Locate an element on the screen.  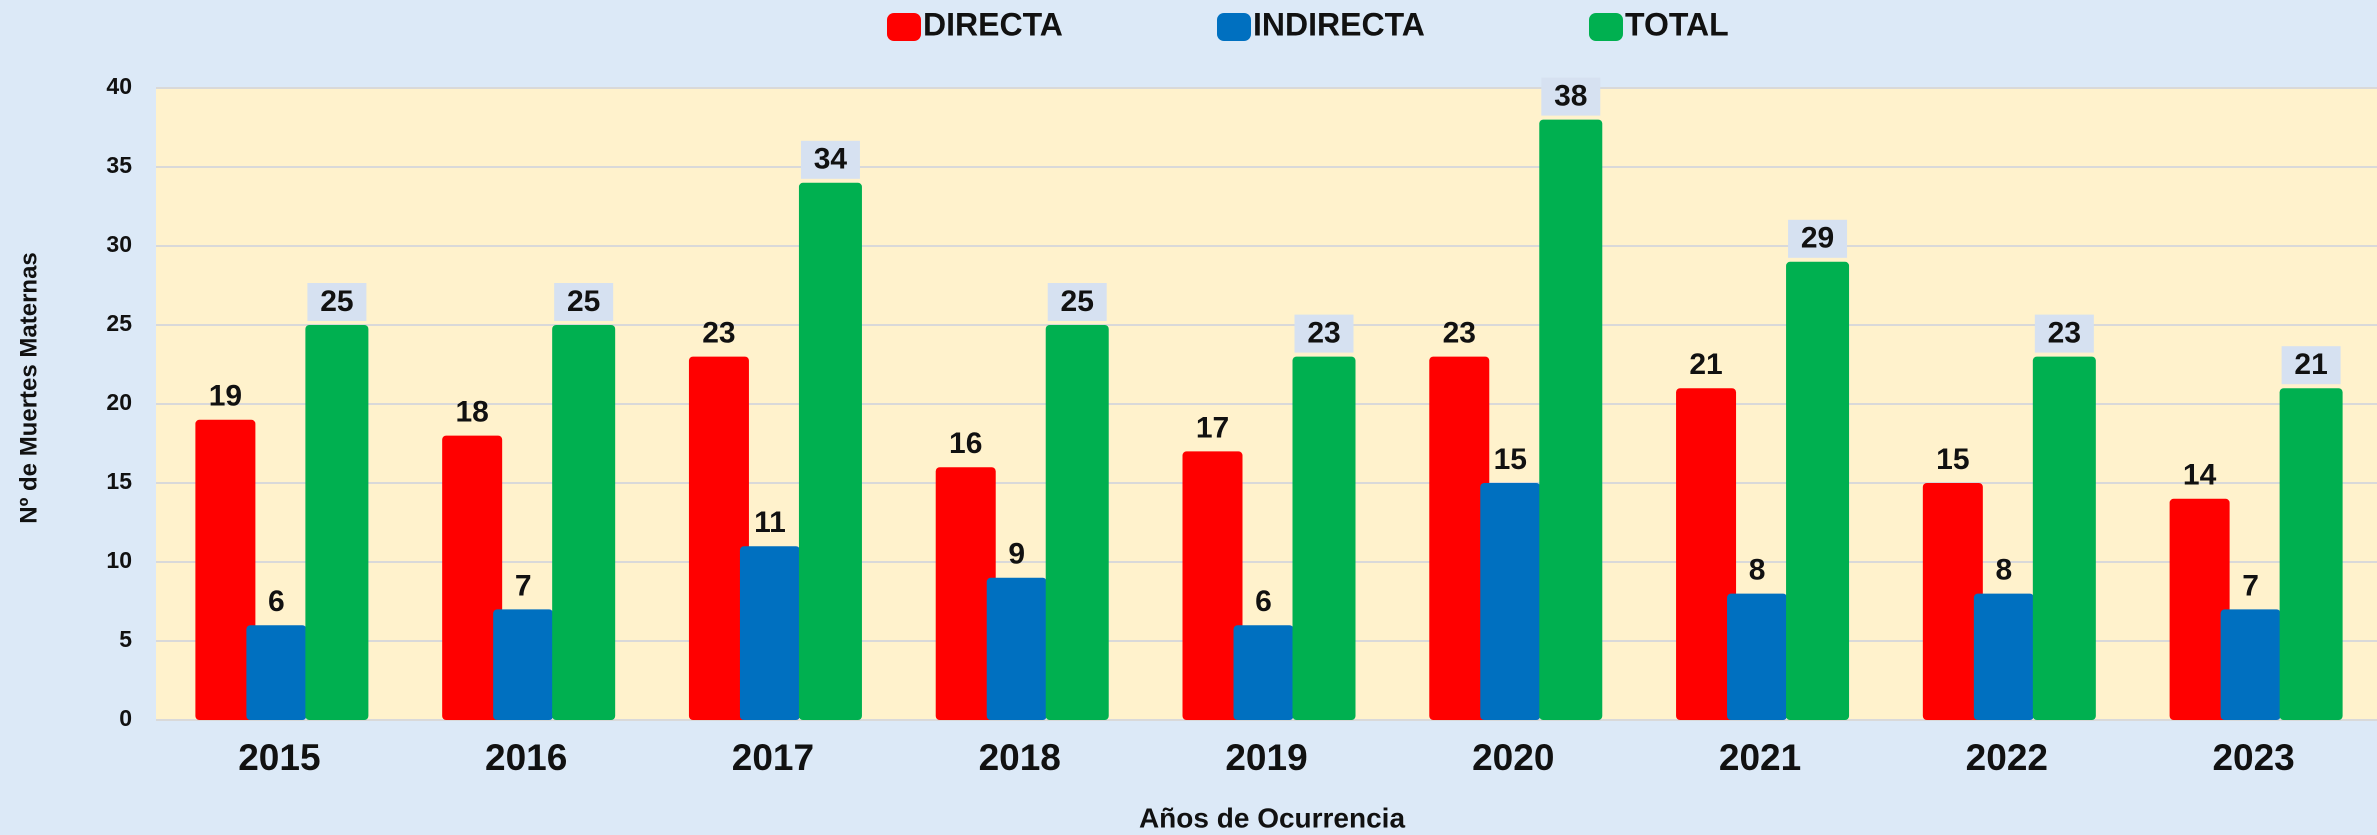
x-tick-label: 2019 is located at coordinates (1266, 757).